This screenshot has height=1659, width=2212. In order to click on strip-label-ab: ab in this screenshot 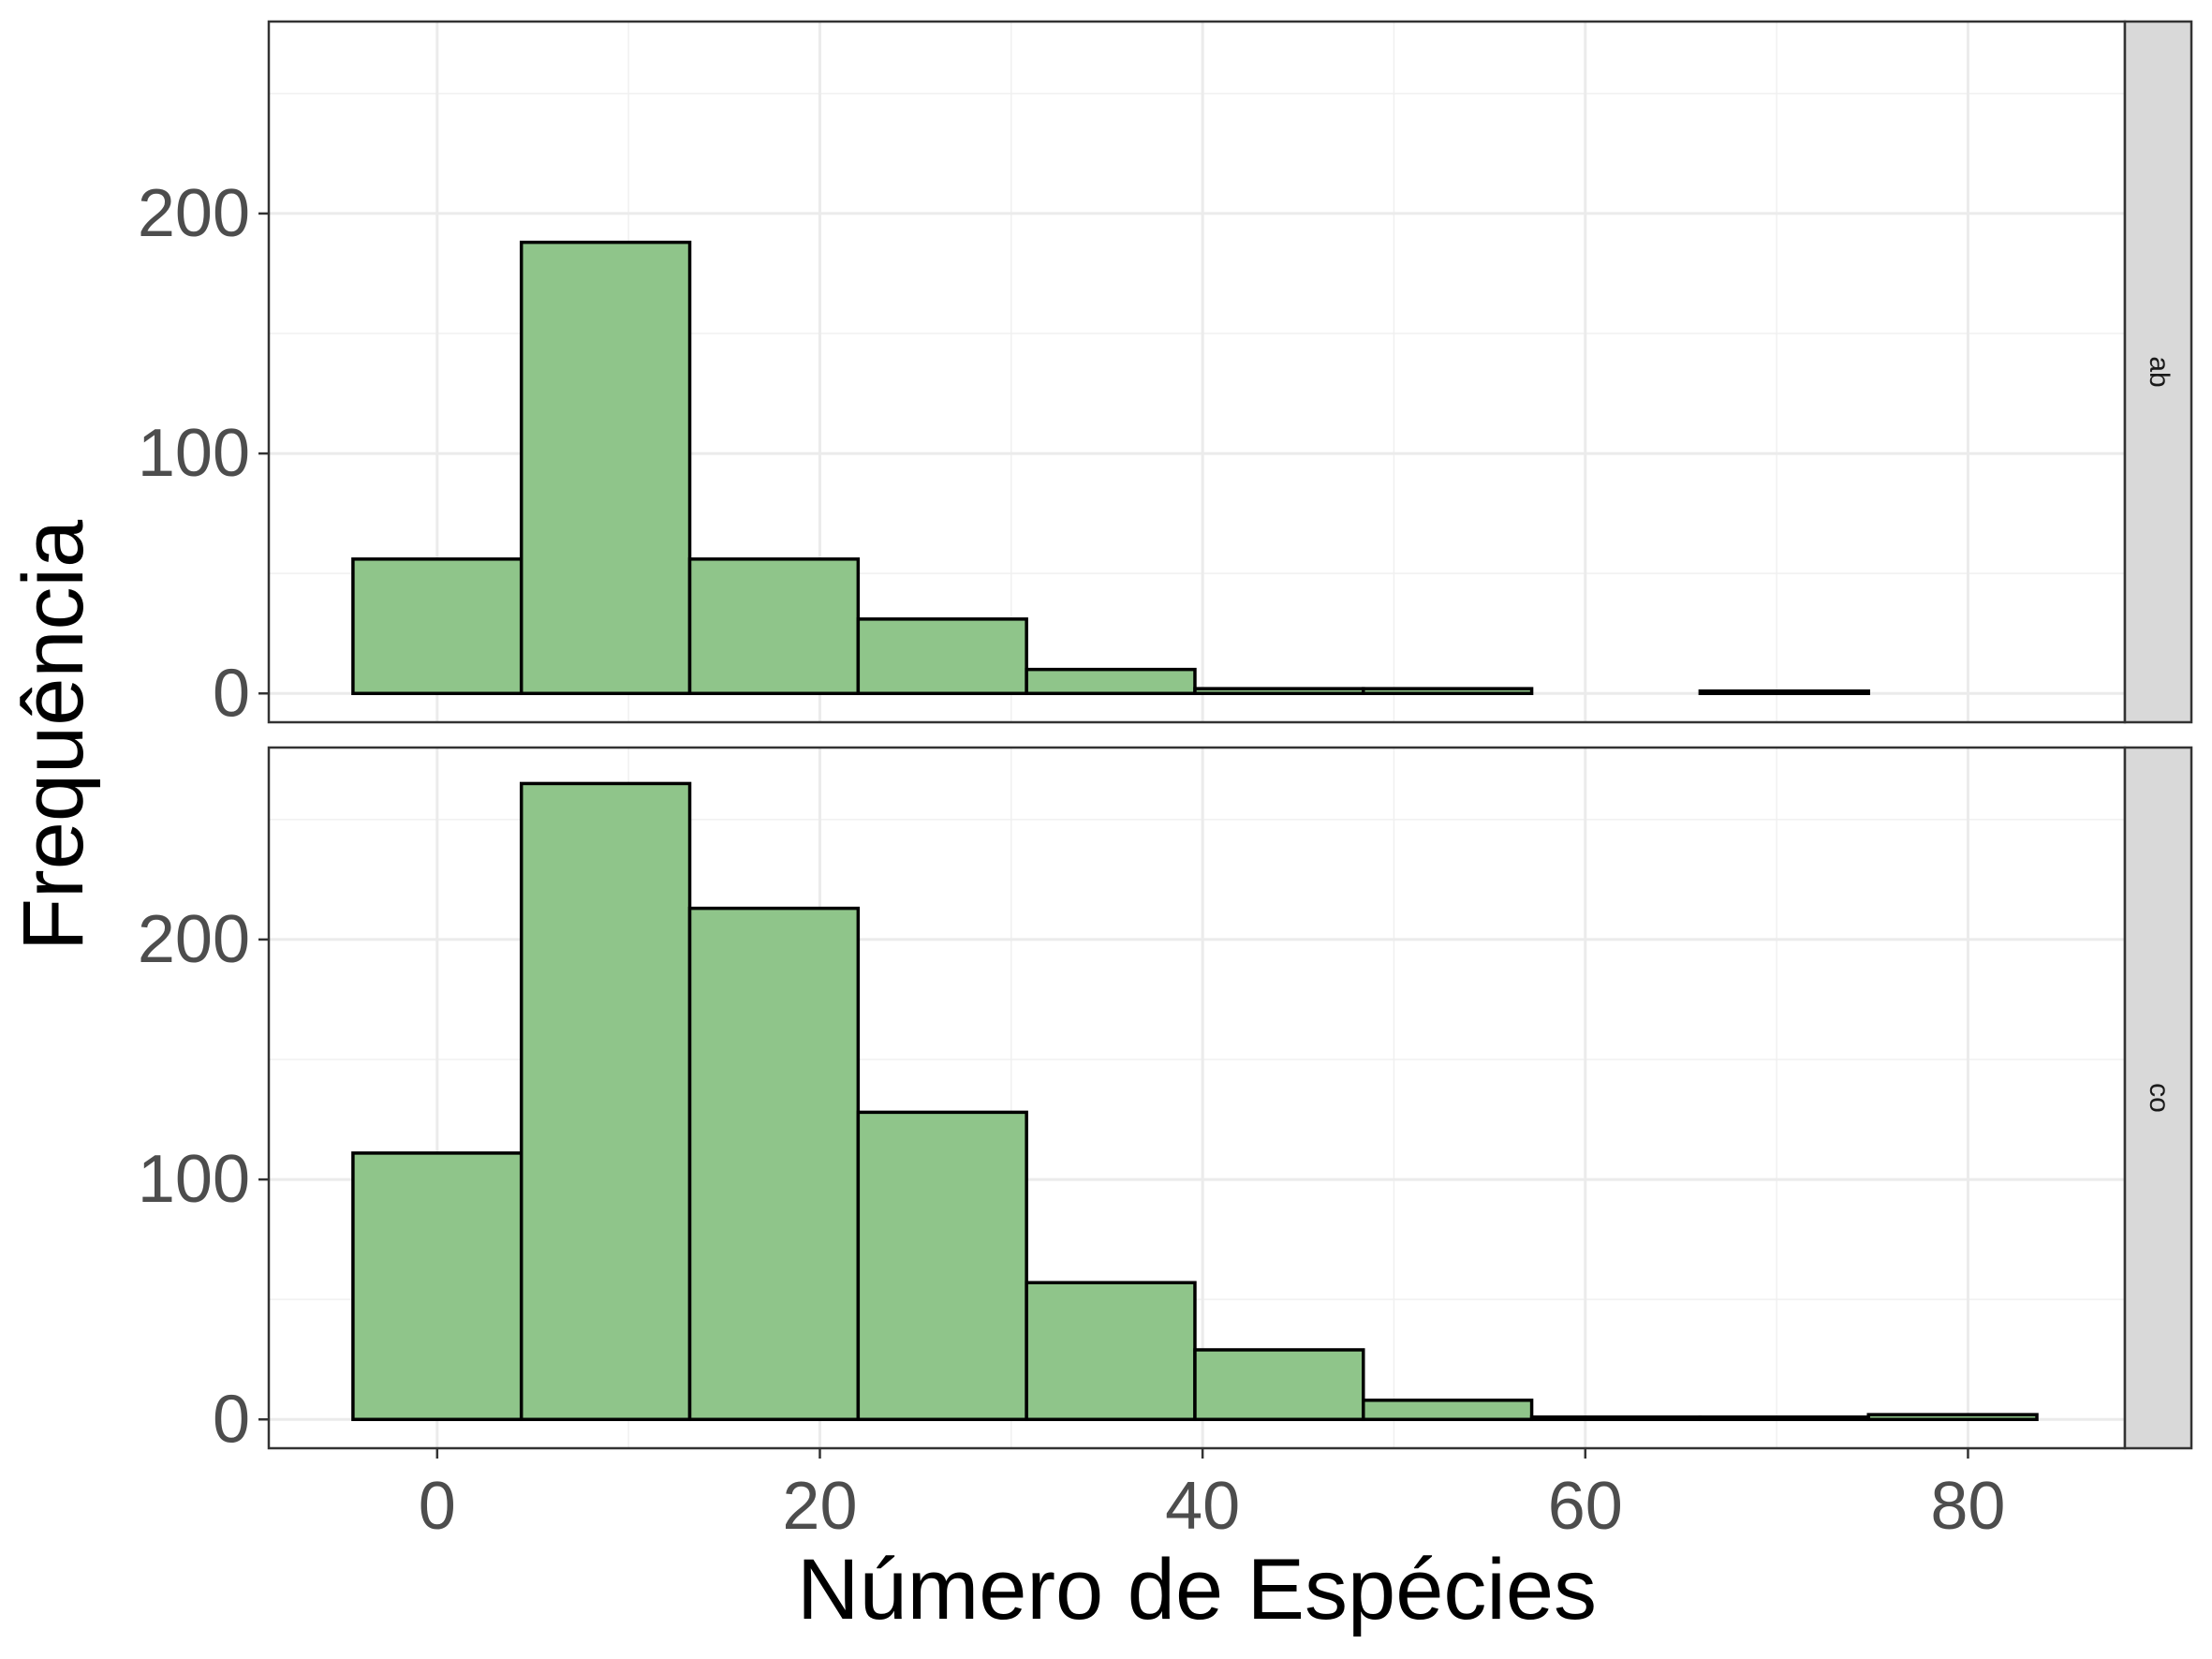, I will do `click(2159, 372)`.